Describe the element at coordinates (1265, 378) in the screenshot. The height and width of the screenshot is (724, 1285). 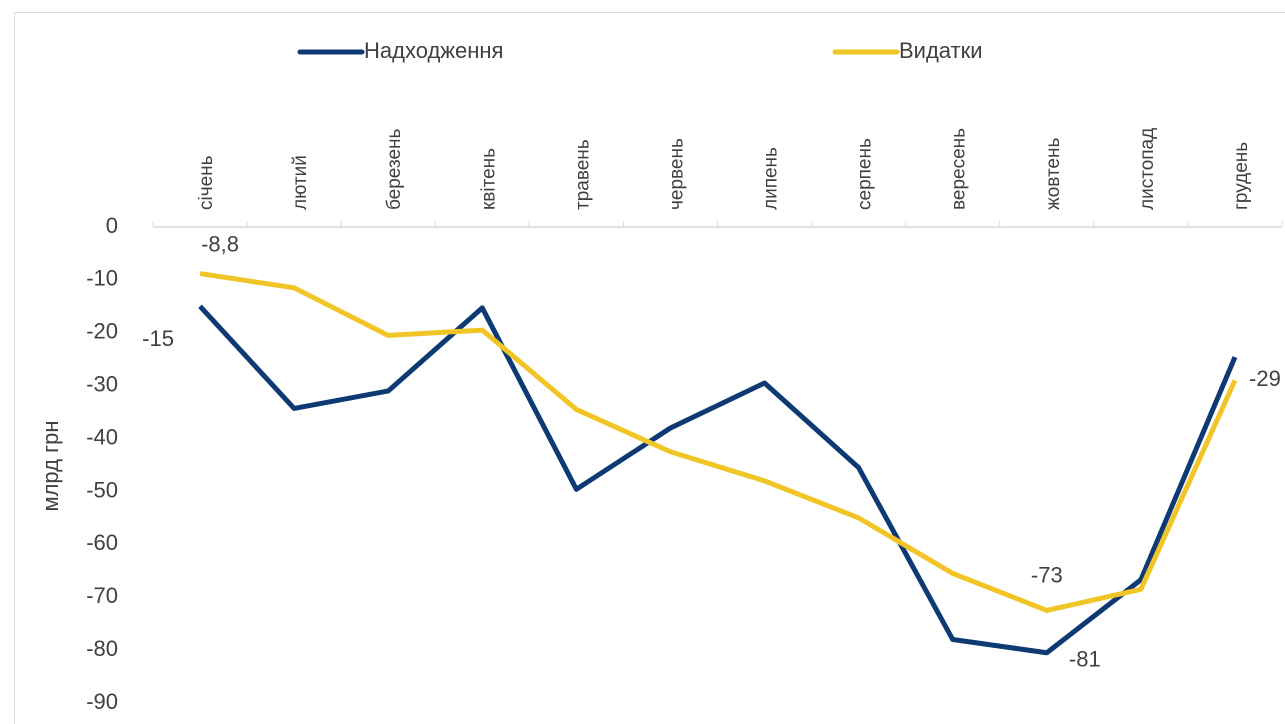
I see `data-label: -29` at that location.